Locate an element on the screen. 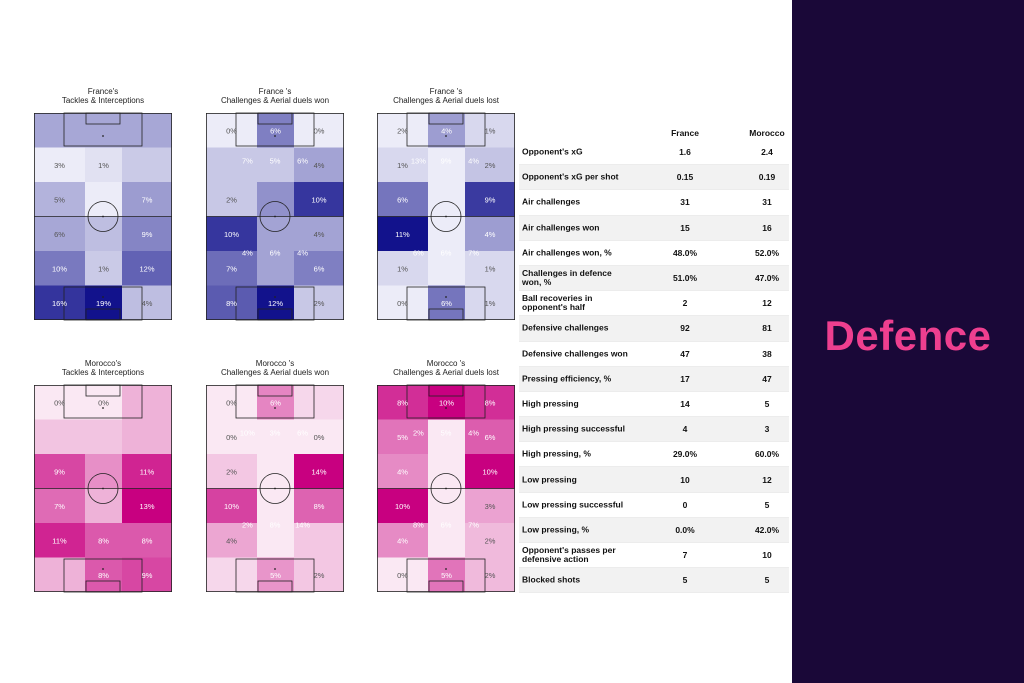  stat-label: Opponent's passes per defensive action is located at coordinates (569, 555).